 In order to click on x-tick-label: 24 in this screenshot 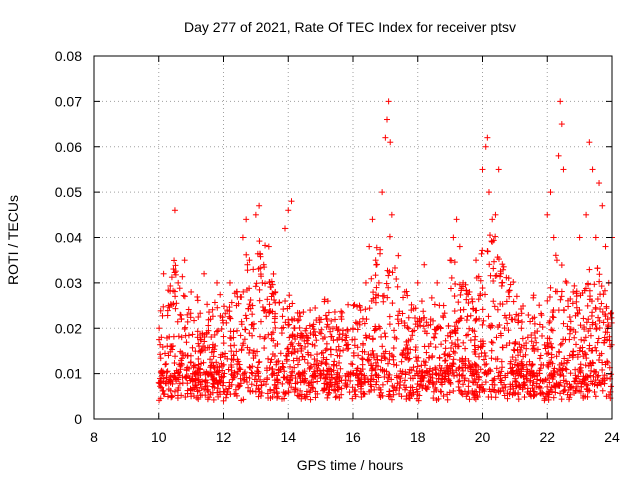, I will do `click(612, 437)`.